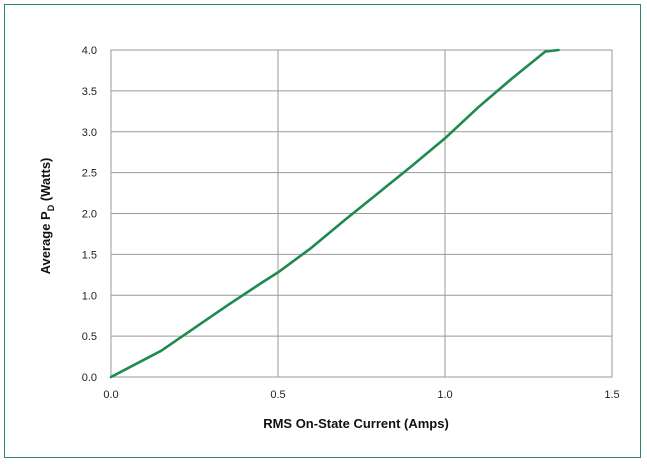 The image size is (647, 464). What do you see at coordinates (444, 395) in the screenshot?
I see `x-tick-label: 1.0` at bounding box center [444, 395].